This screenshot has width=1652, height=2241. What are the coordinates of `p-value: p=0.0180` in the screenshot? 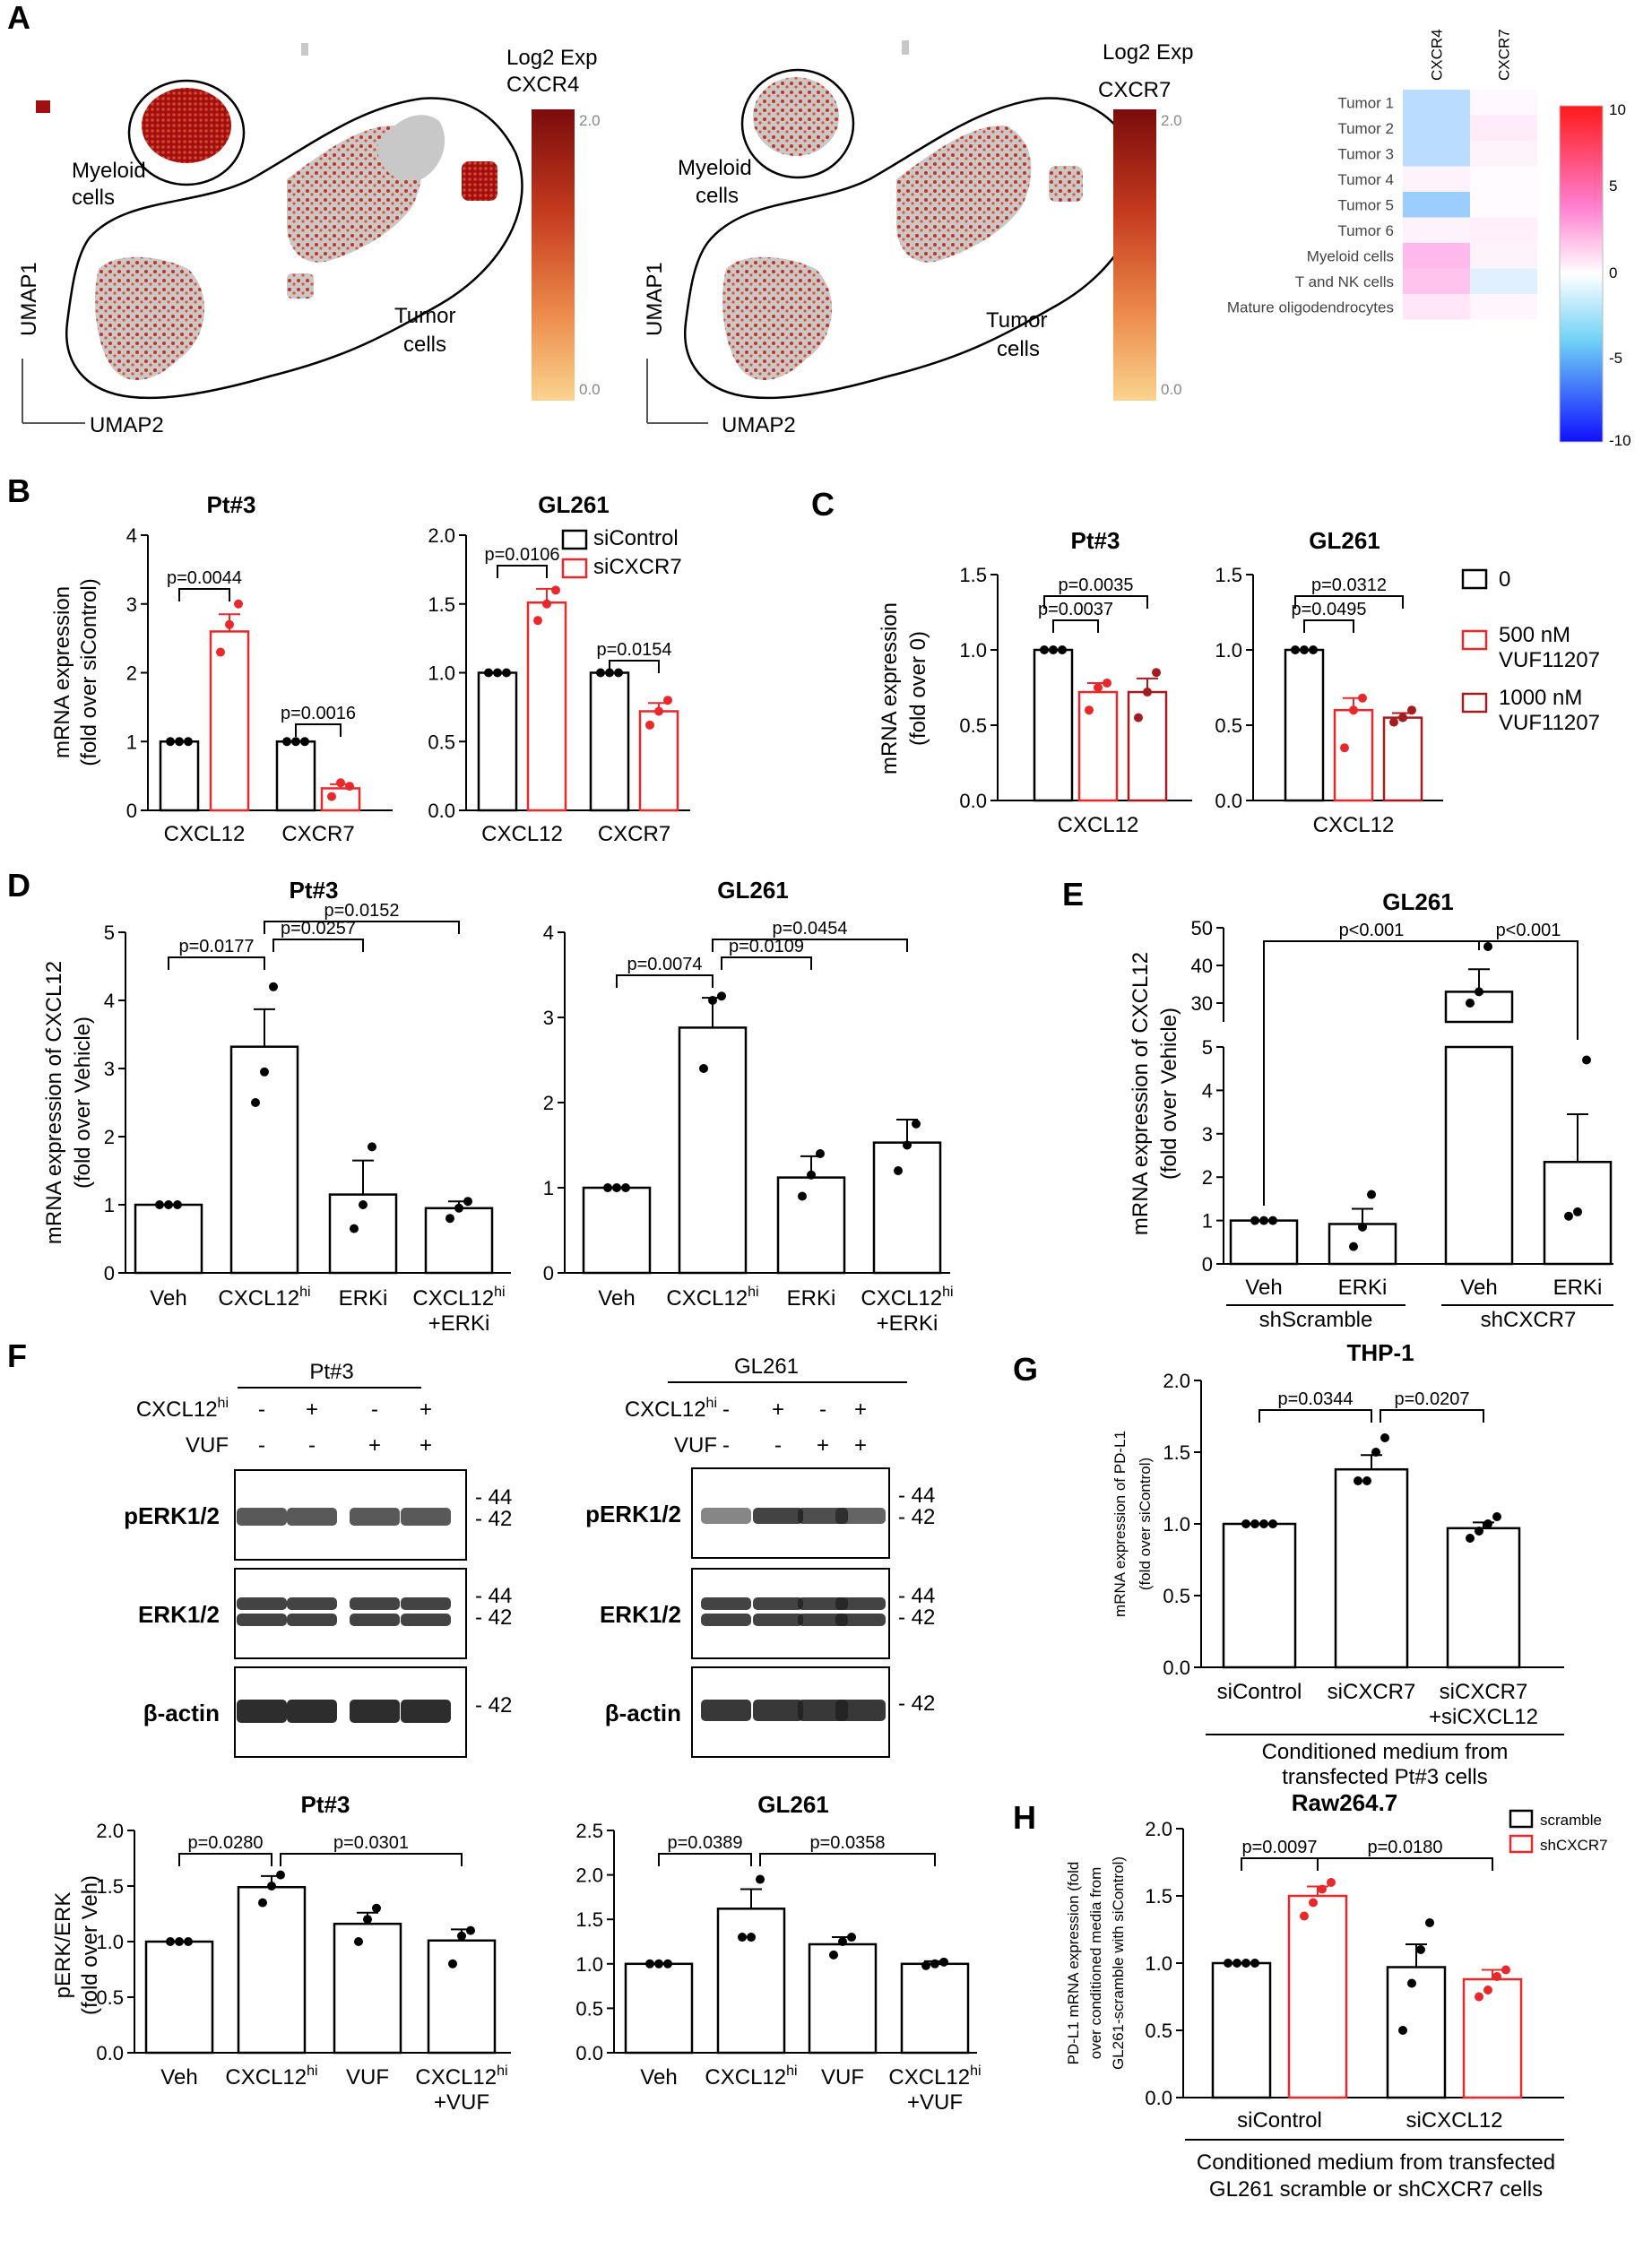 It's located at (1405, 1847).